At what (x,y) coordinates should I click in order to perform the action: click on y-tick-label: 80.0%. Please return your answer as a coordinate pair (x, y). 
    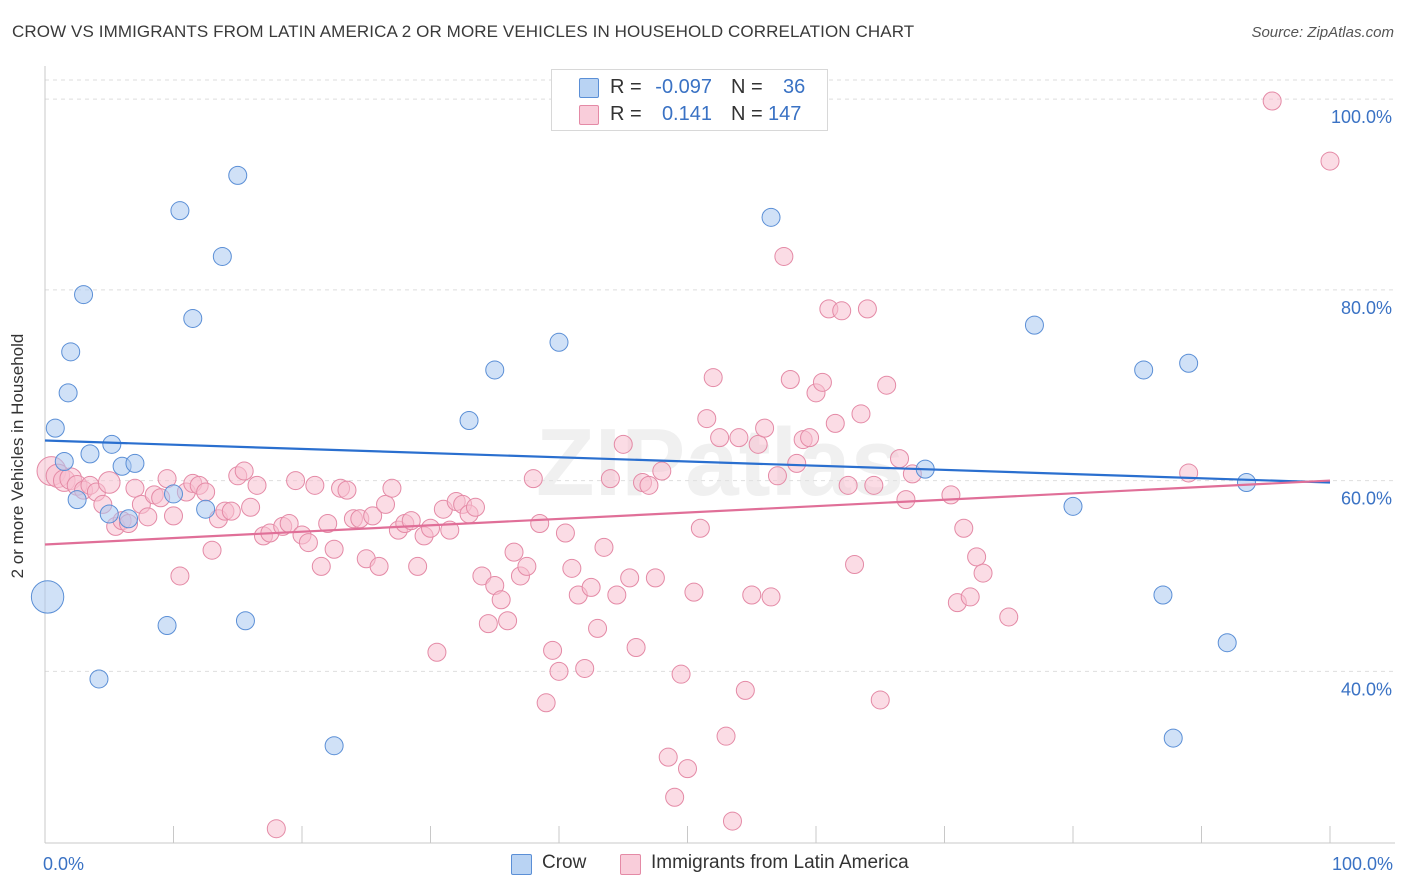
    Looking at the image, I should click on (1366, 308).